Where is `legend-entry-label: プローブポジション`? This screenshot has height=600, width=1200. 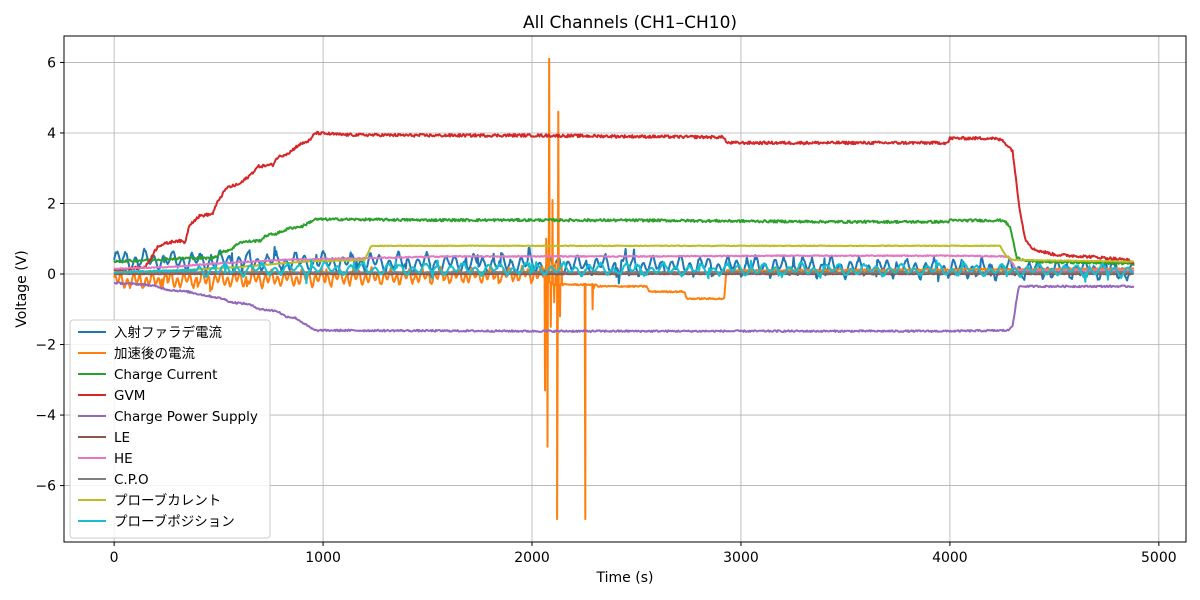 legend-entry-label: プローブポジション is located at coordinates (174, 521).